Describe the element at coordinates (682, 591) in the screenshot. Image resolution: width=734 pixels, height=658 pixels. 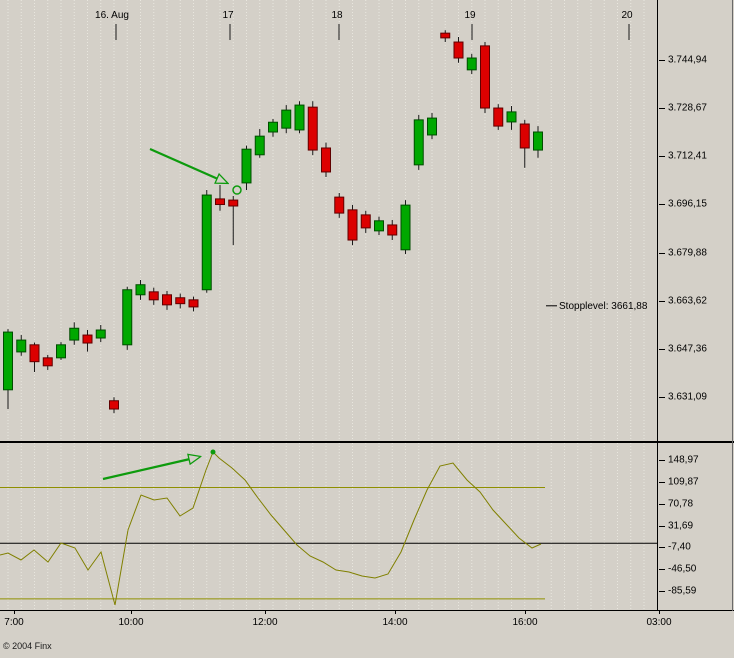
I see `axis-label: -85,59` at that location.